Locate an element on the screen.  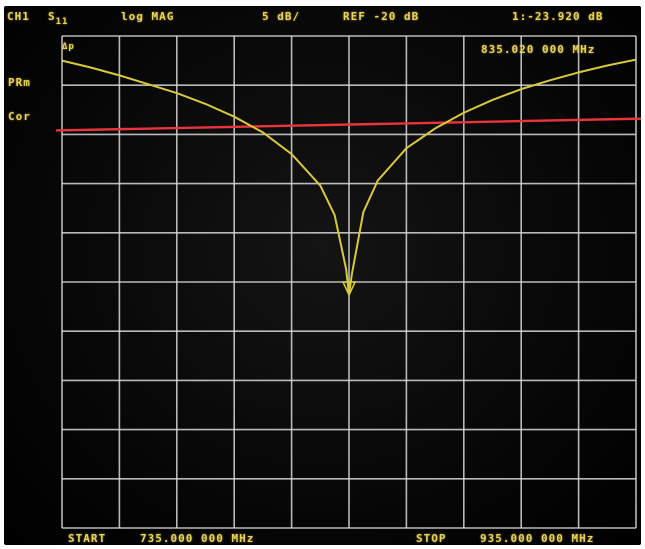
reference-line-group is located at coordinates (348, 124).